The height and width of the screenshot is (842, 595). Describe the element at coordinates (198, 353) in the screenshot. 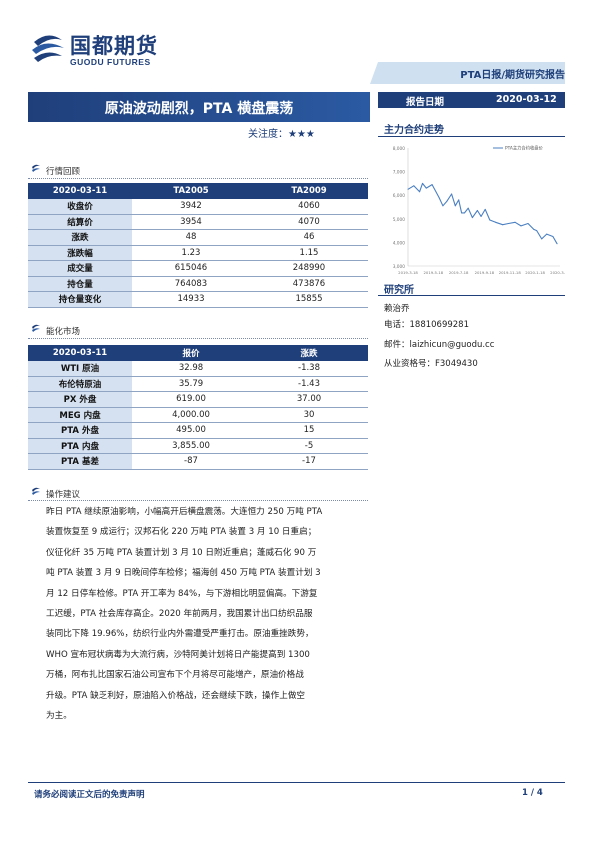

I see `table-header-row: 2020-03-11 报价 涨跌` at that location.